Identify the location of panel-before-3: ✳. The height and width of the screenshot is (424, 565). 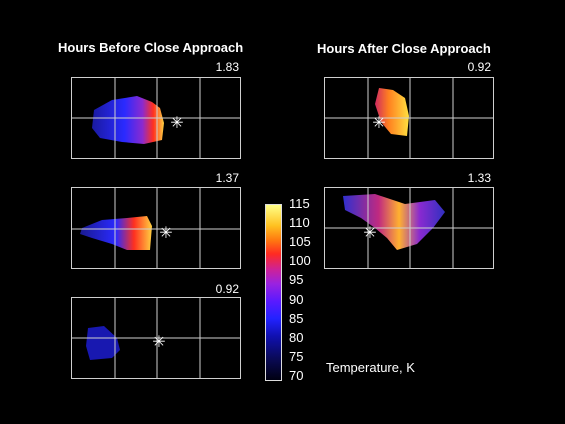
(156, 338).